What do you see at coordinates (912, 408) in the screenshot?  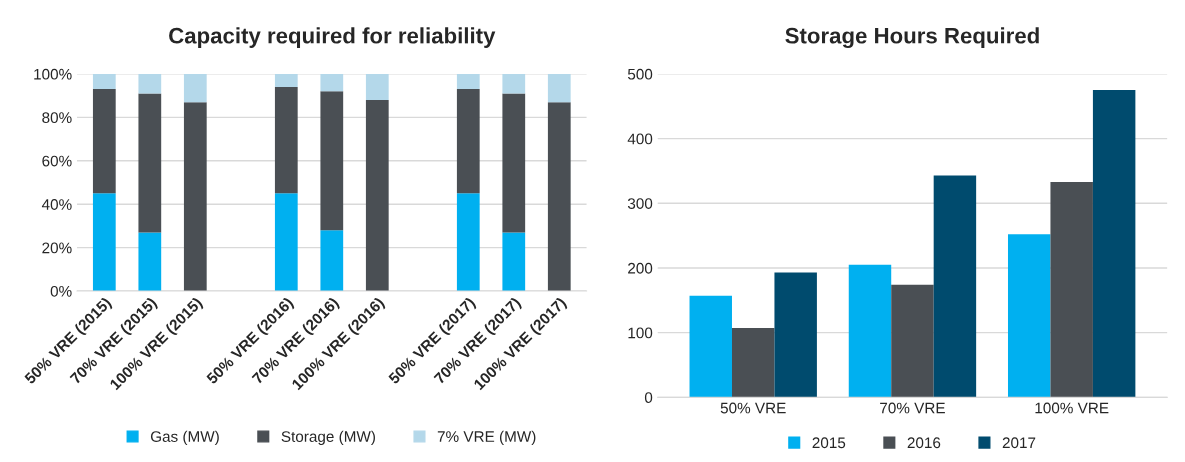 I see `x-tick-label: 70% VRE` at bounding box center [912, 408].